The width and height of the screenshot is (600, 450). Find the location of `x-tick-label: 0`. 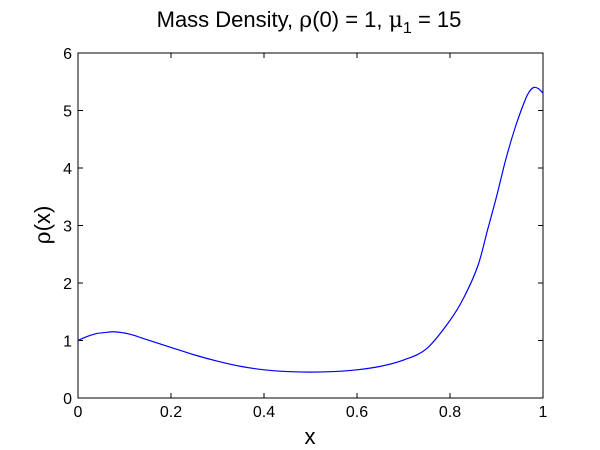

x-tick-label: 0 is located at coordinates (78, 412).